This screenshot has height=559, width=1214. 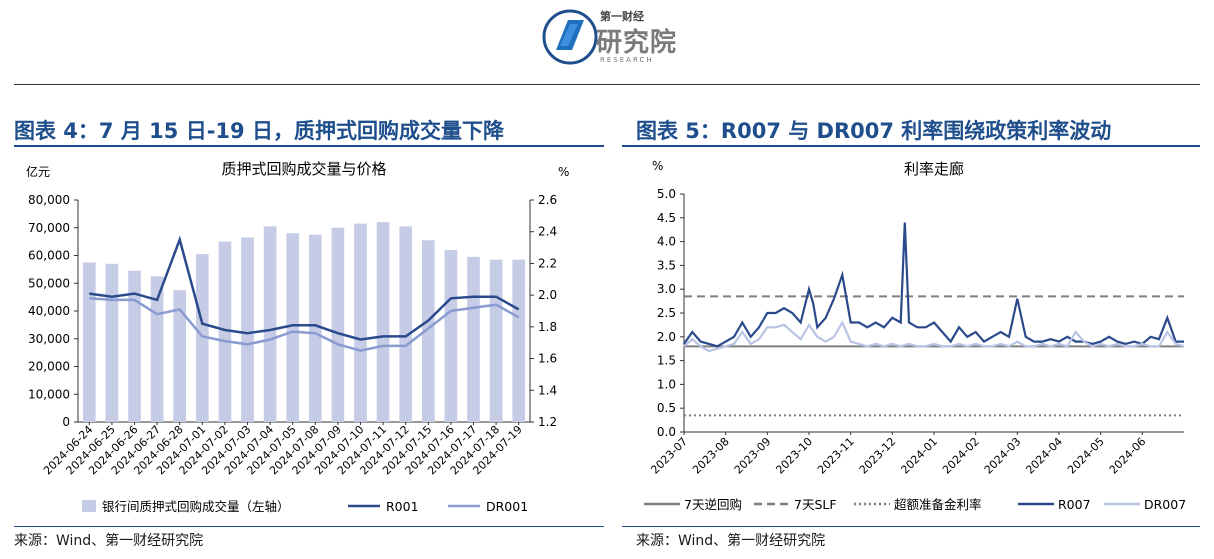 What do you see at coordinates (666, 242) in the screenshot?
I see `y-tick-label: 4.0` at bounding box center [666, 242].